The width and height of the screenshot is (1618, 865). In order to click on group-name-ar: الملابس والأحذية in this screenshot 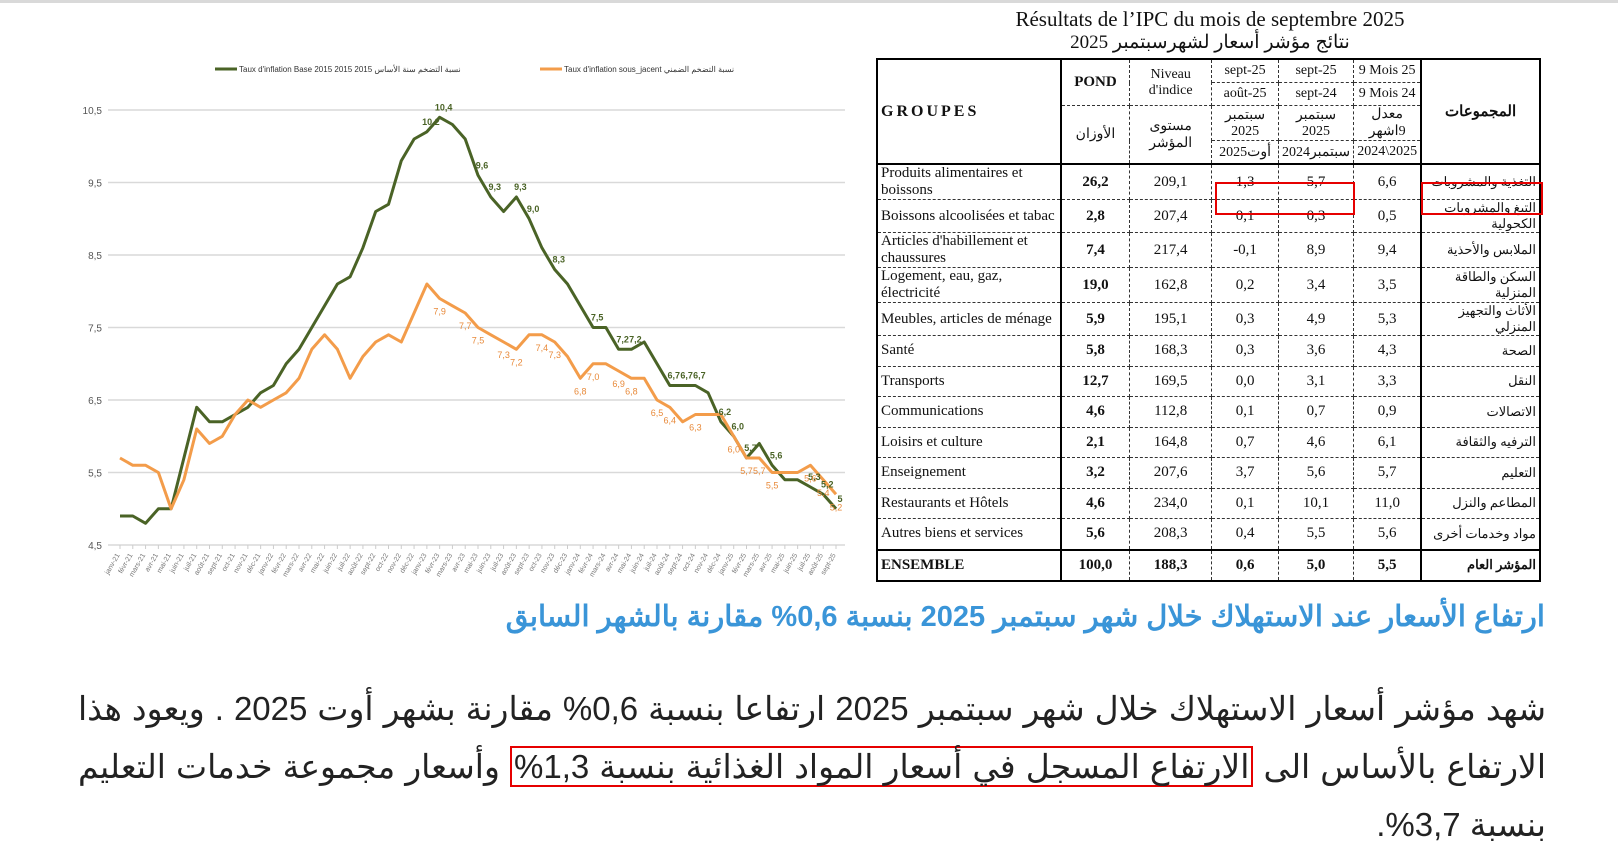, I will do `click(1480, 250)`.